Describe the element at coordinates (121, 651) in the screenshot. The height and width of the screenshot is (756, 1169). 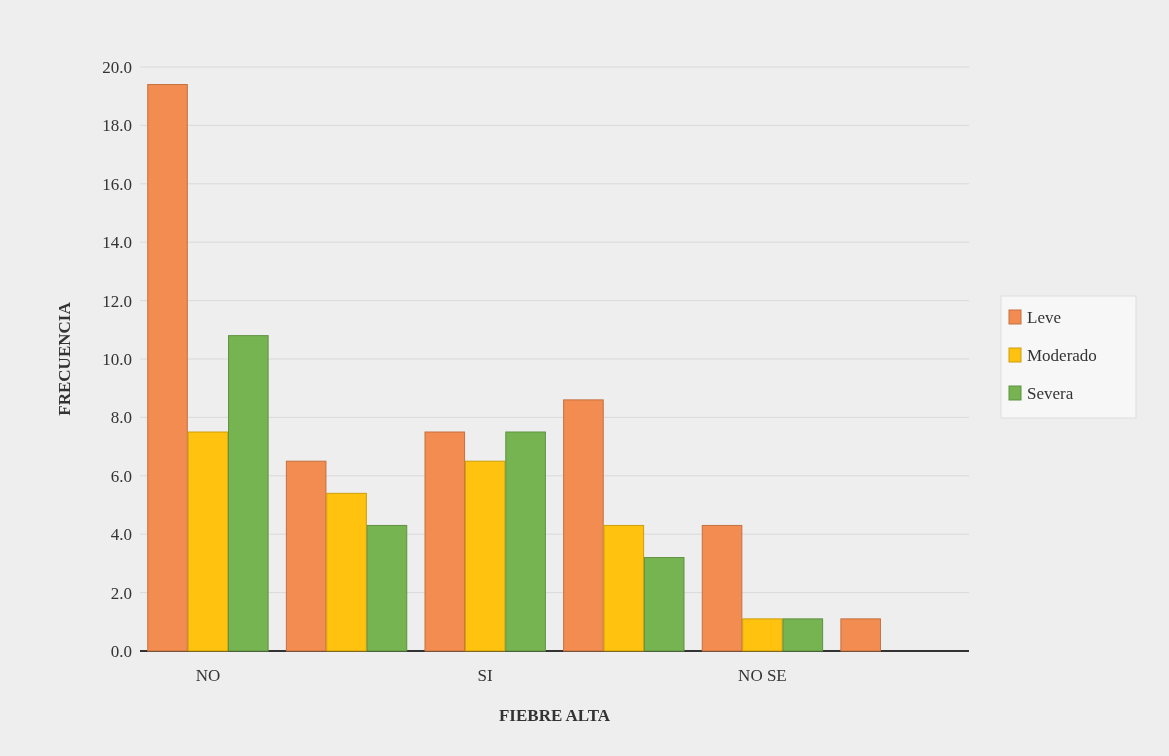
I see `y-tick-label: 0.0` at that location.